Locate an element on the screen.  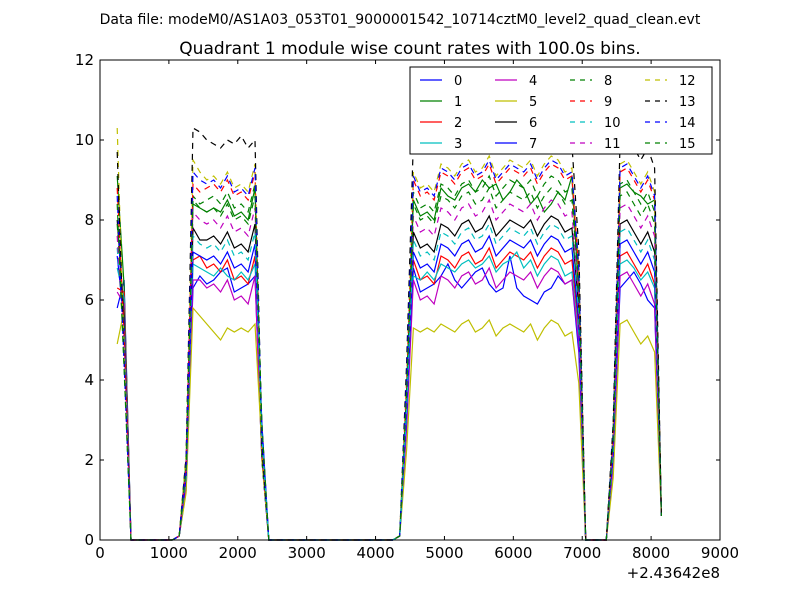
y-tick-label: 8 is located at coordinates (89, 220).